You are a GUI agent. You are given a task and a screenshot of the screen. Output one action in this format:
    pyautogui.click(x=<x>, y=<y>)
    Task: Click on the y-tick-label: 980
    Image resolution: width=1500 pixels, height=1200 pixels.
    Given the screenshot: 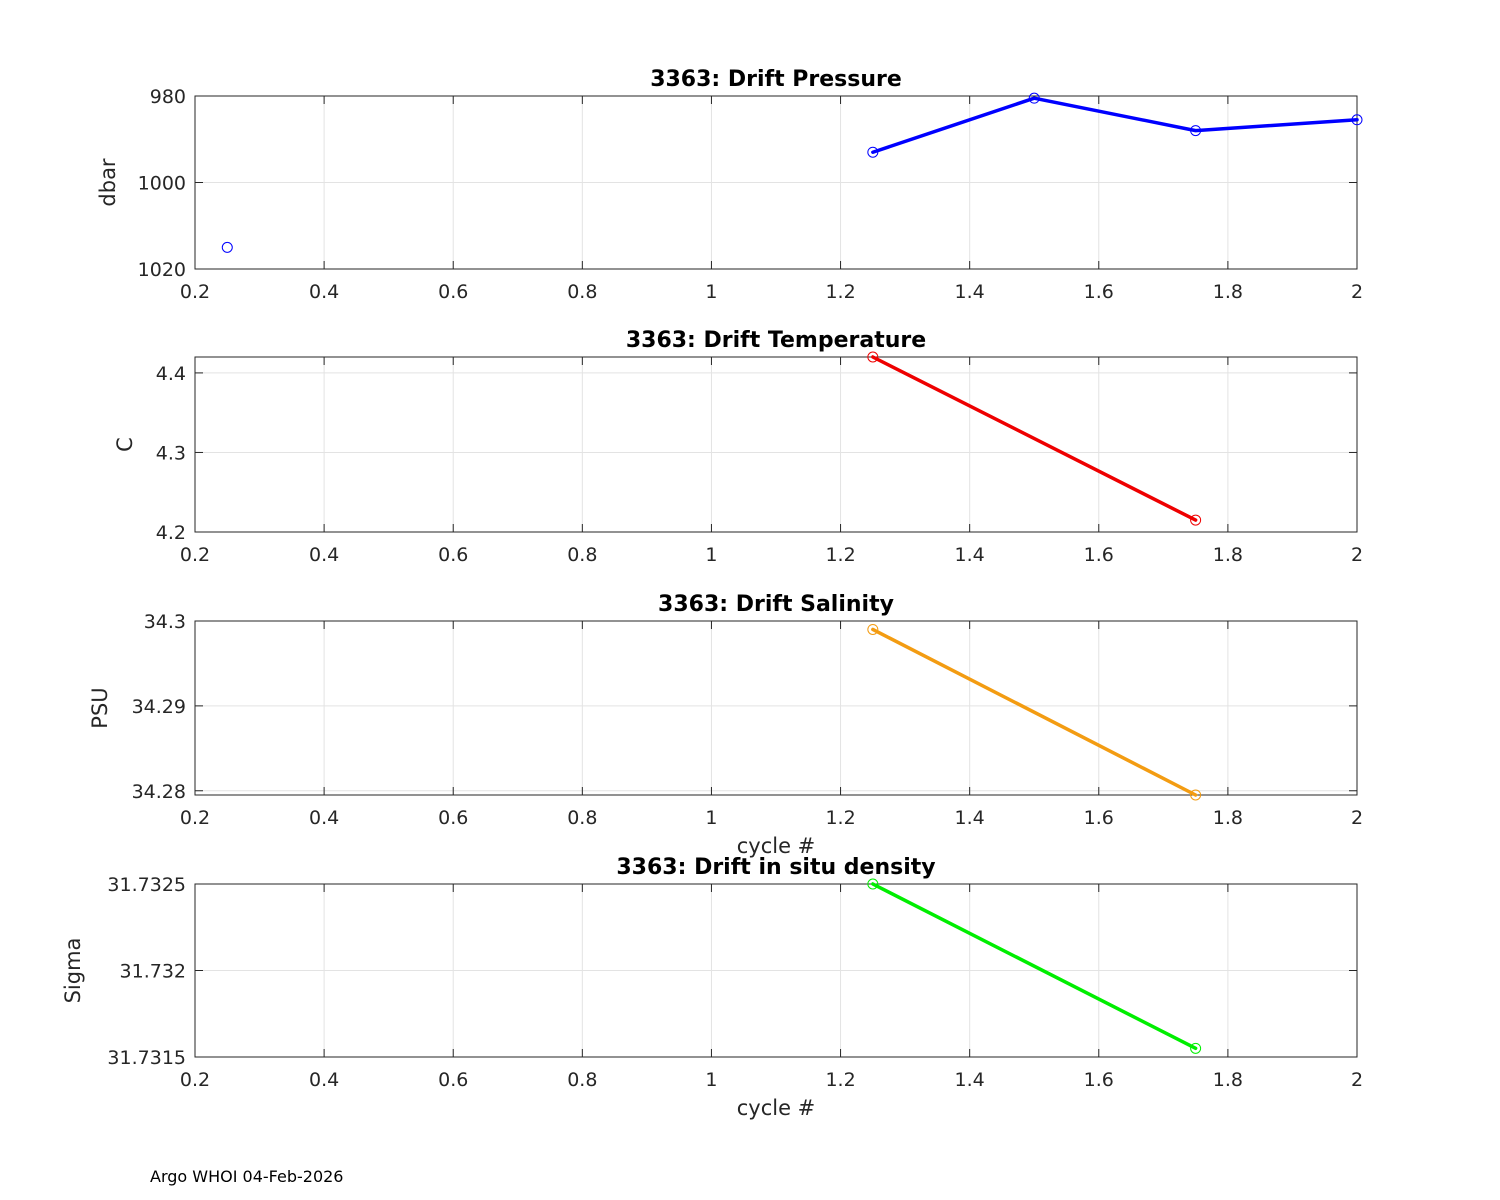 What is the action you would take?
    pyautogui.click(x=168, y=97)
    